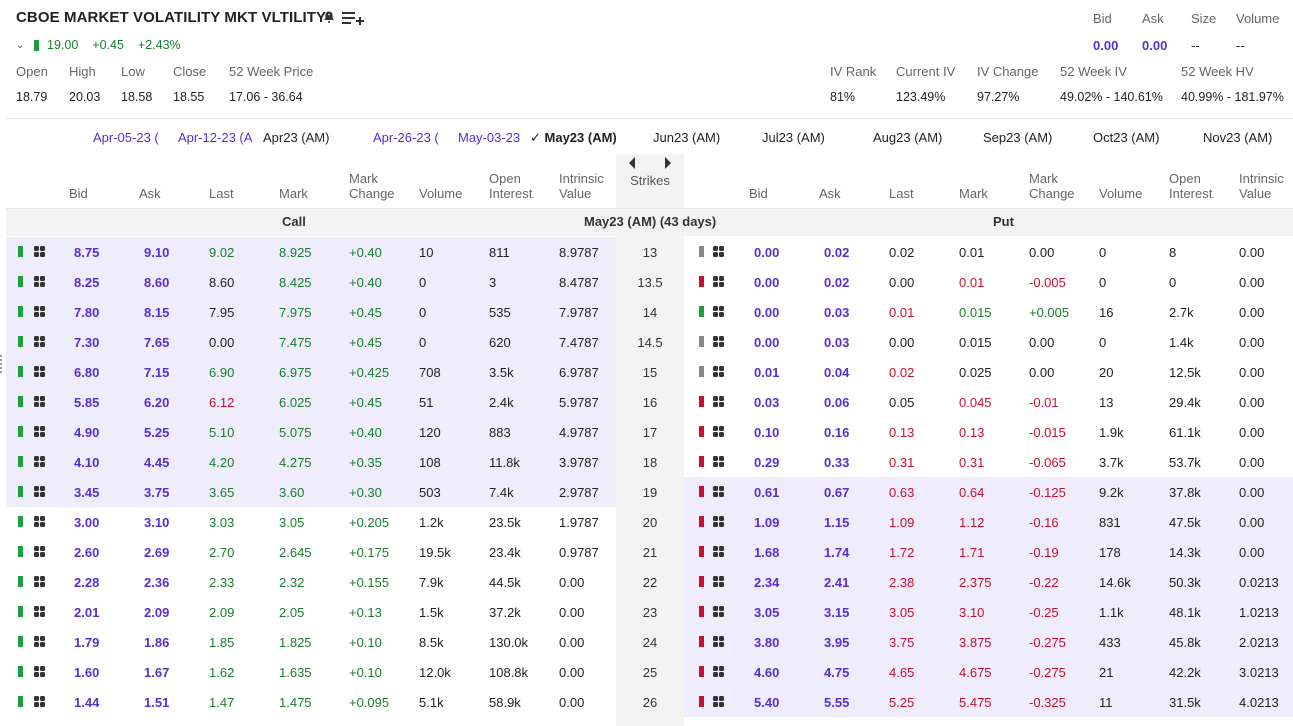  Describe the element at coordinates (150, 193) in the screenshot. I see `call-ask-header: Ask` at that location.